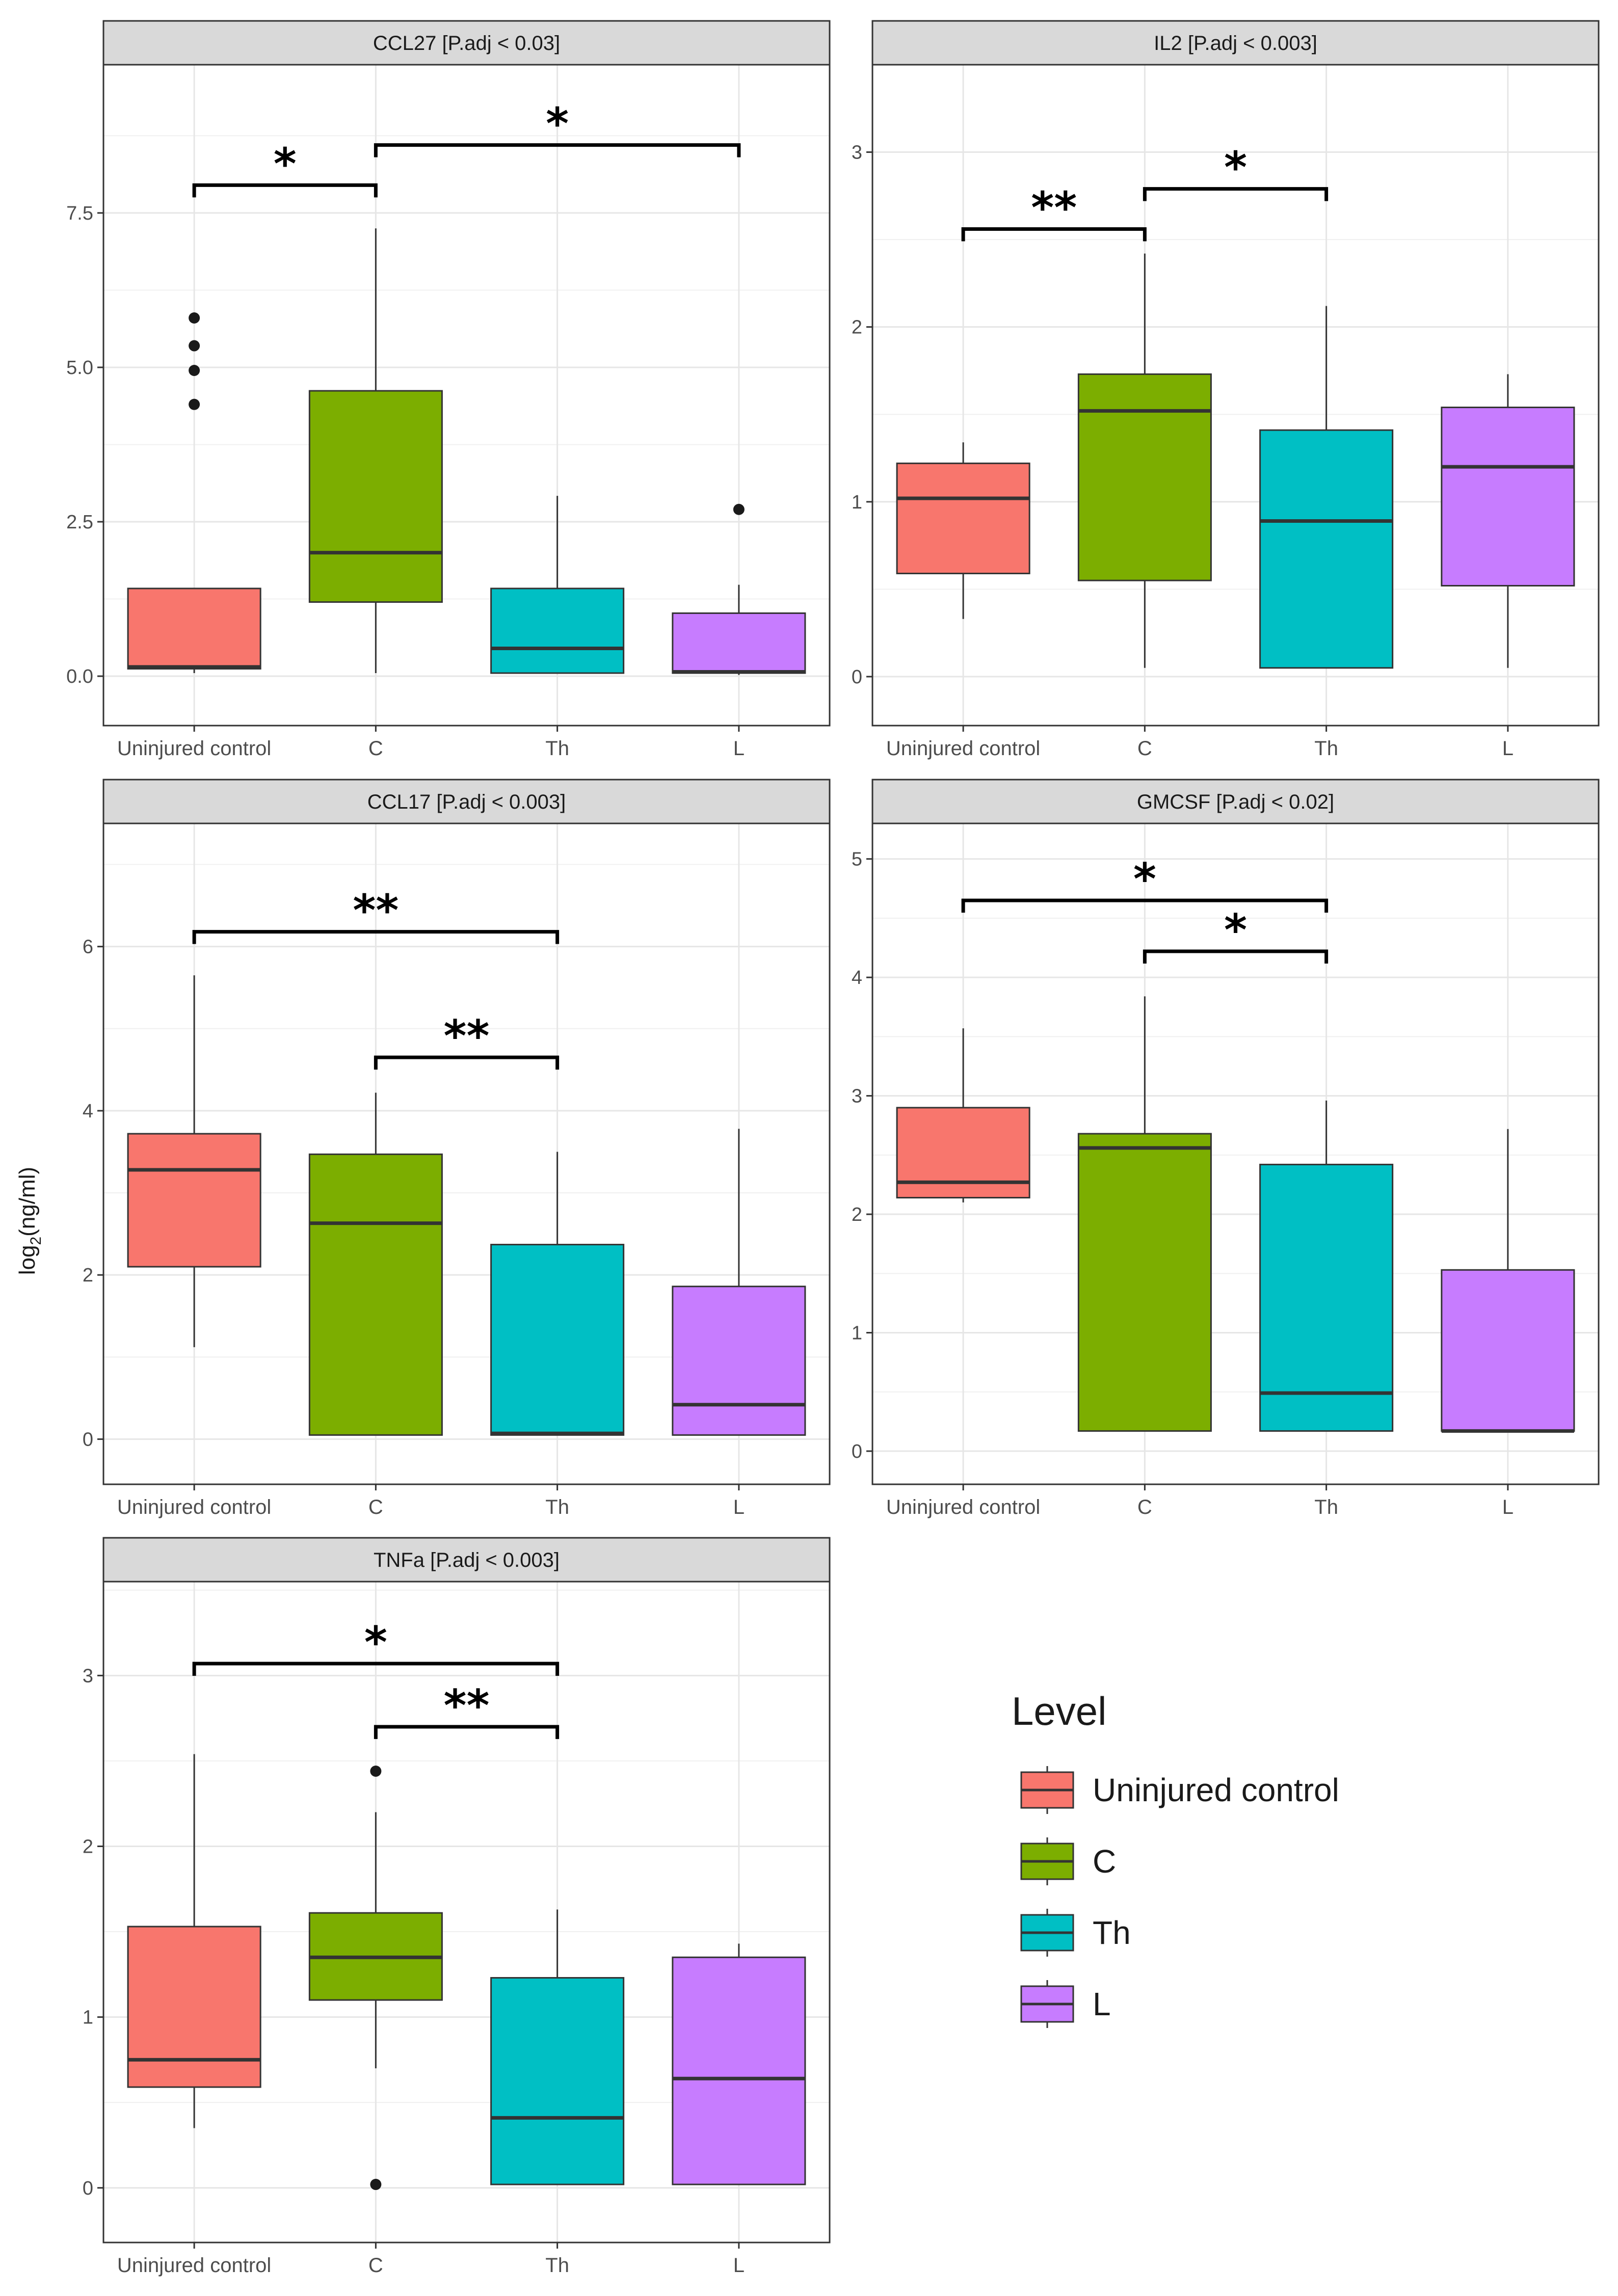  What do you see at coordinates (79, 676) in the screenshot?
I see `y-tick-label: 0.0` at bounding box center [79, 676].